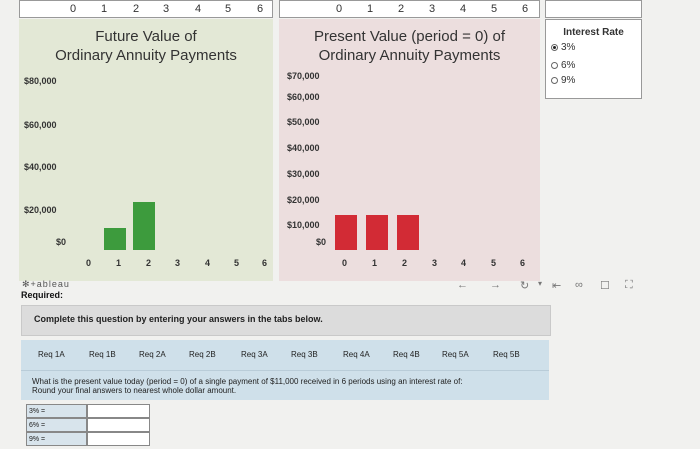  I want to click on pv-chart-title-1: Present Value (period = 0) of, so click(409, 36).